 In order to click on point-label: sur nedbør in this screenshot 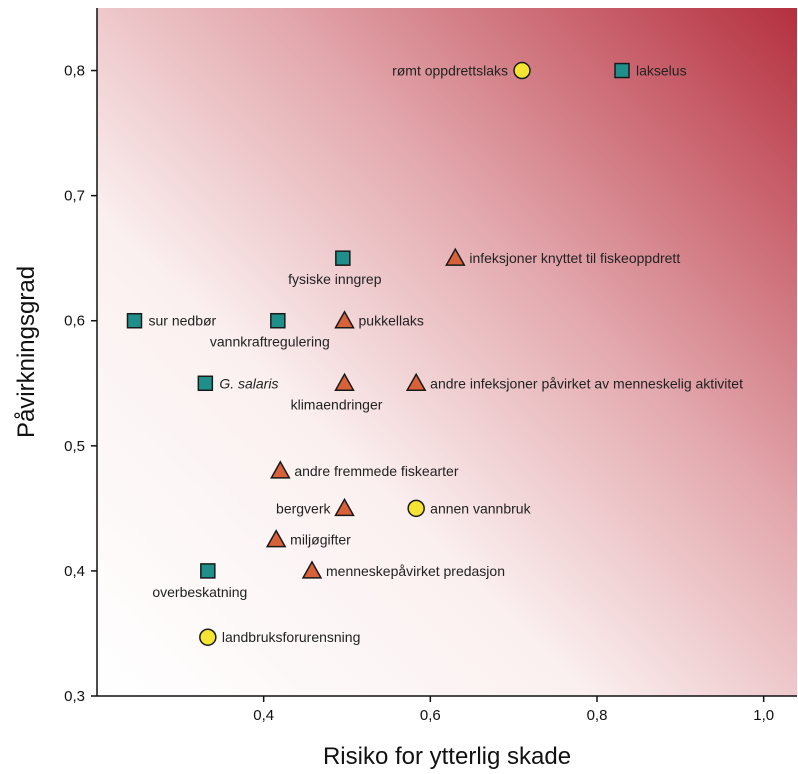, I will do `click(183, 321)`.